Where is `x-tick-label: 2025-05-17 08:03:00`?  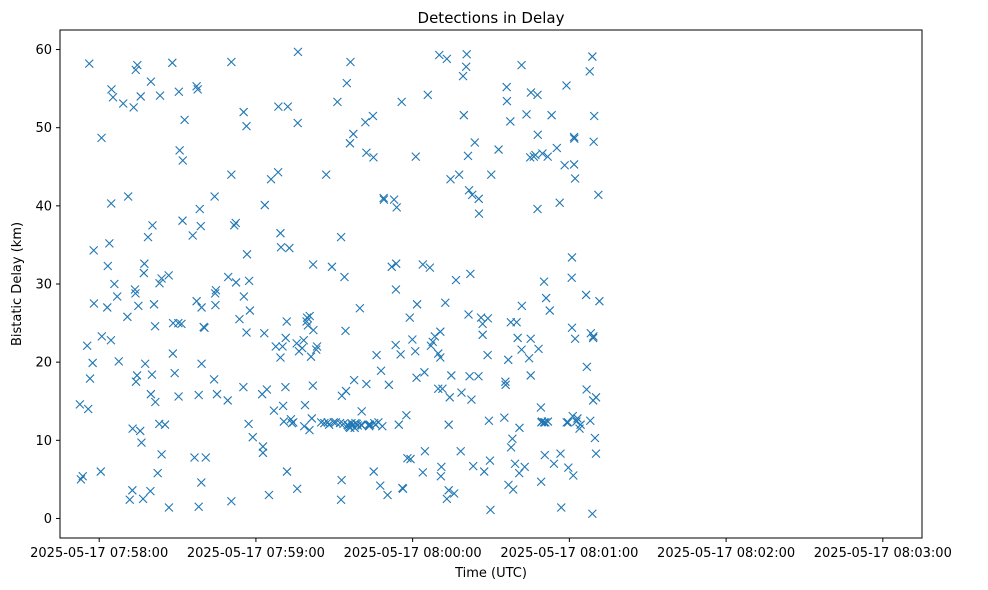
x-tick-label: 2025-05-17 08:03:00 is located at coordinates (883, 553).